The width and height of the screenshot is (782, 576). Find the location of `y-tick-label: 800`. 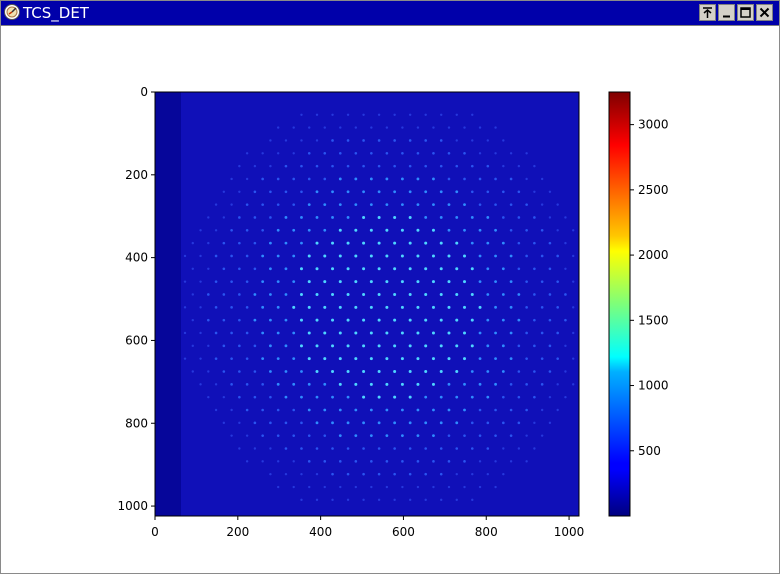

y-tick-label: 800 is located at coordinates (136, 423).